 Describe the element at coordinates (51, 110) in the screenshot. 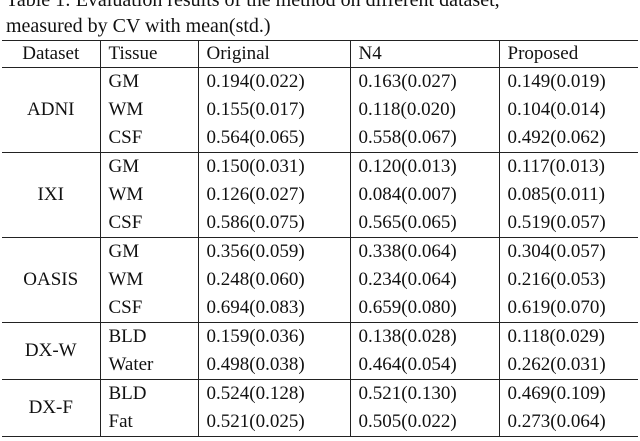

I see `dataset-cell: ADNI` at that location.